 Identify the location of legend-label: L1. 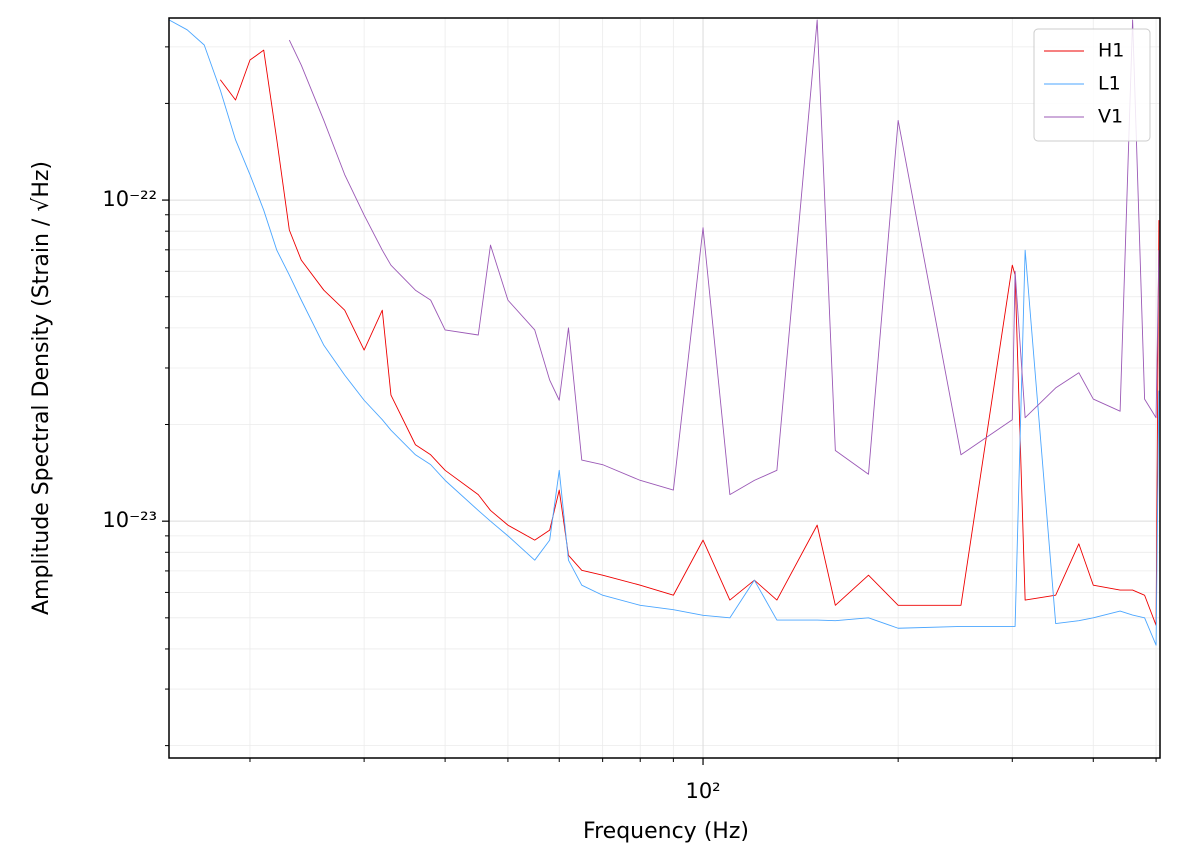
(1109, 84).